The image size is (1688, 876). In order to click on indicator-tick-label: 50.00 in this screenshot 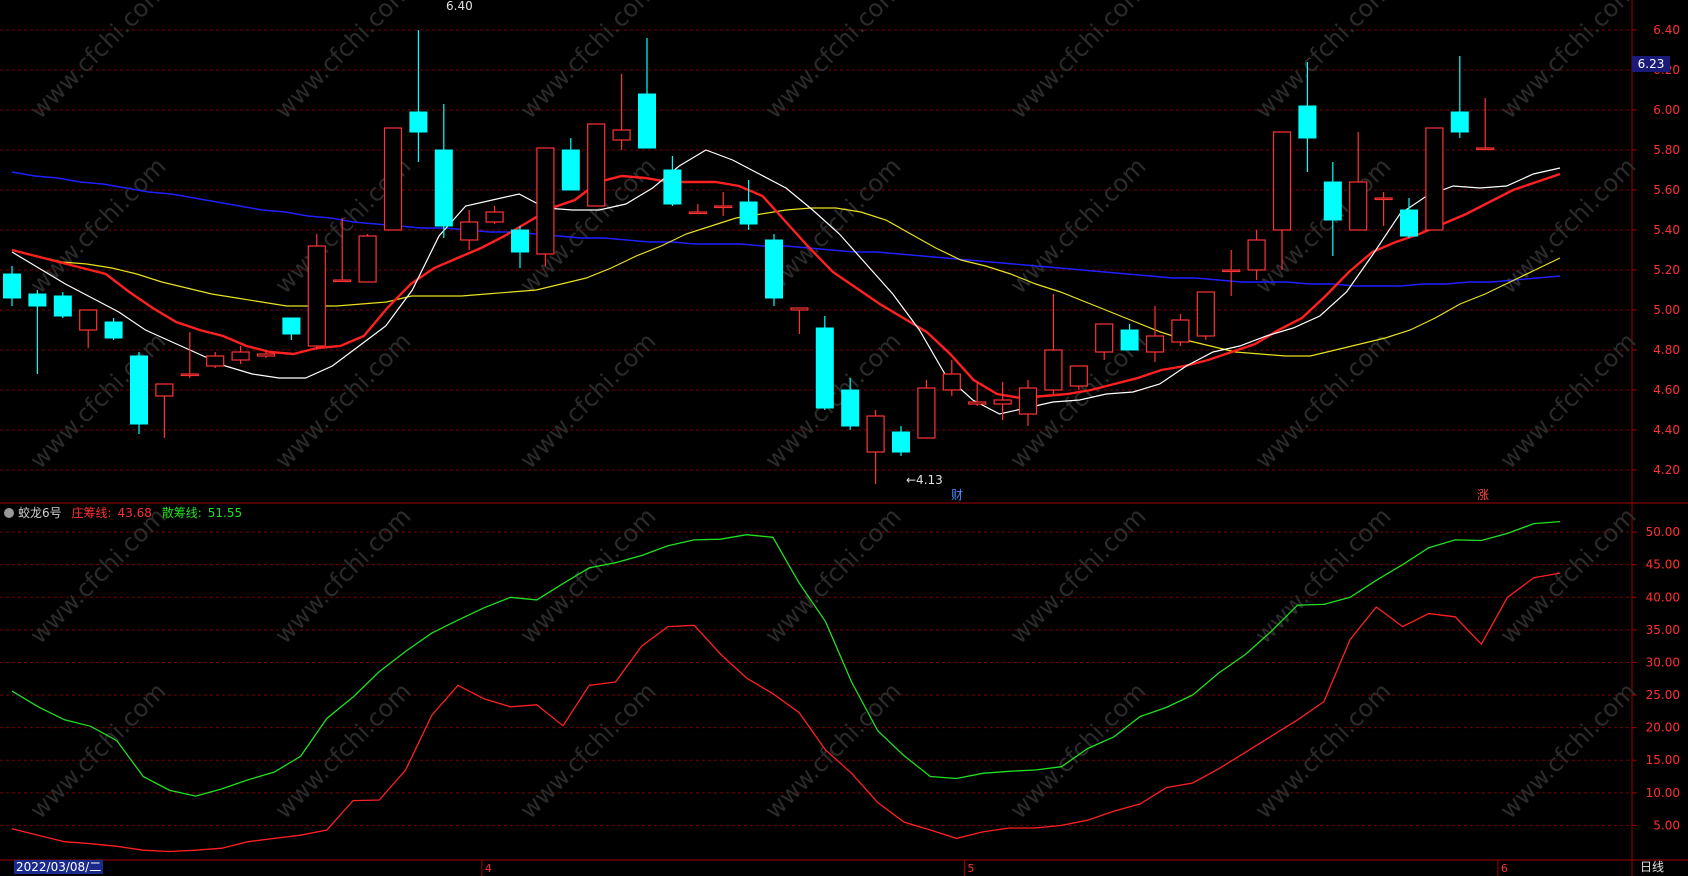, I will do `click(1663, 532)`.